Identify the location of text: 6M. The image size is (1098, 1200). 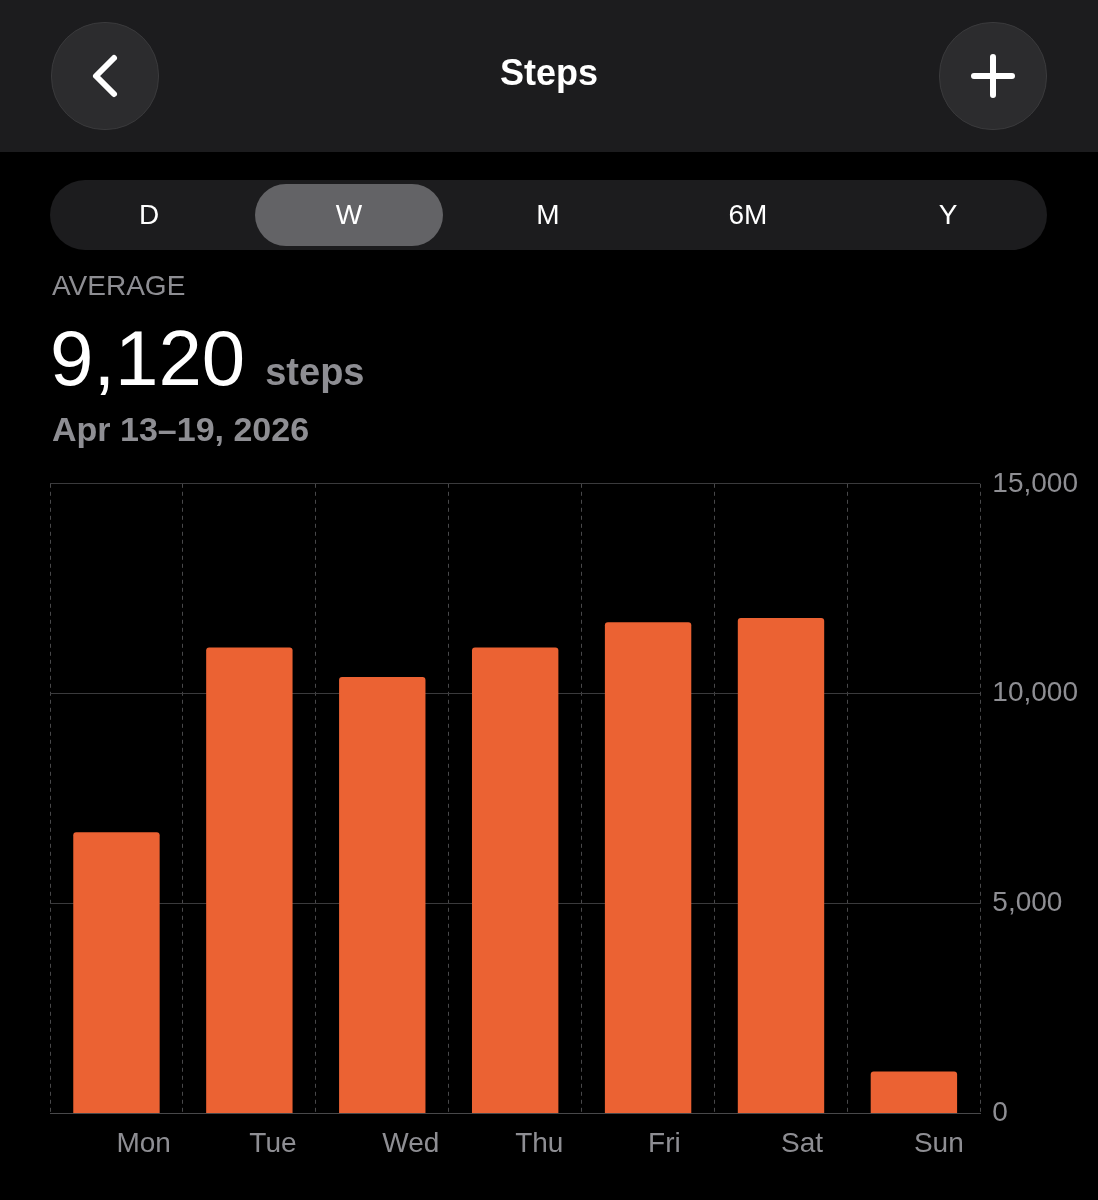
(748, 215).